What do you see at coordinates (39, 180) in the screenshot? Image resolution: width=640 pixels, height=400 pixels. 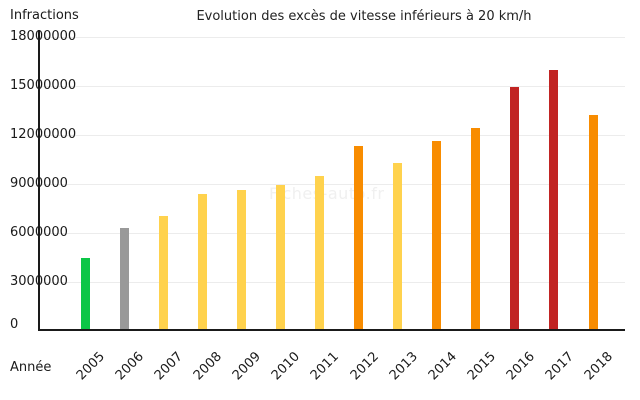 I see `y-axis-line` at bounding box center [39, 180].